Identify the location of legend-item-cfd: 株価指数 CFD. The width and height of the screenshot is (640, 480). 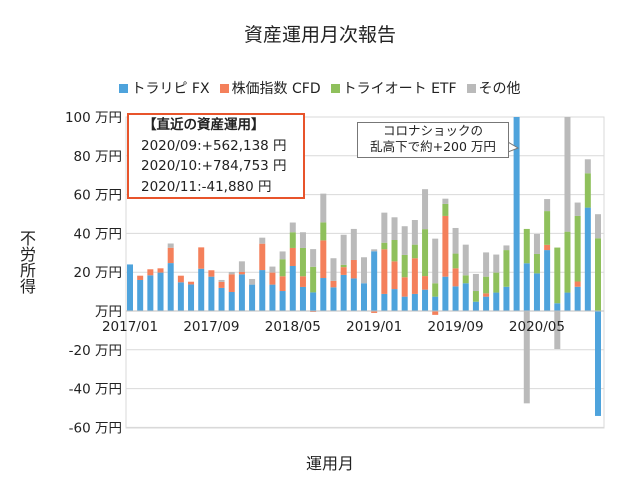
(270, 88).